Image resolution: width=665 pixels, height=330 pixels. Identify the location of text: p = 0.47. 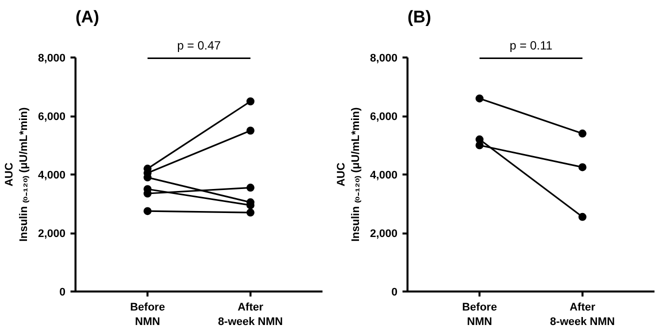
(199, 45).